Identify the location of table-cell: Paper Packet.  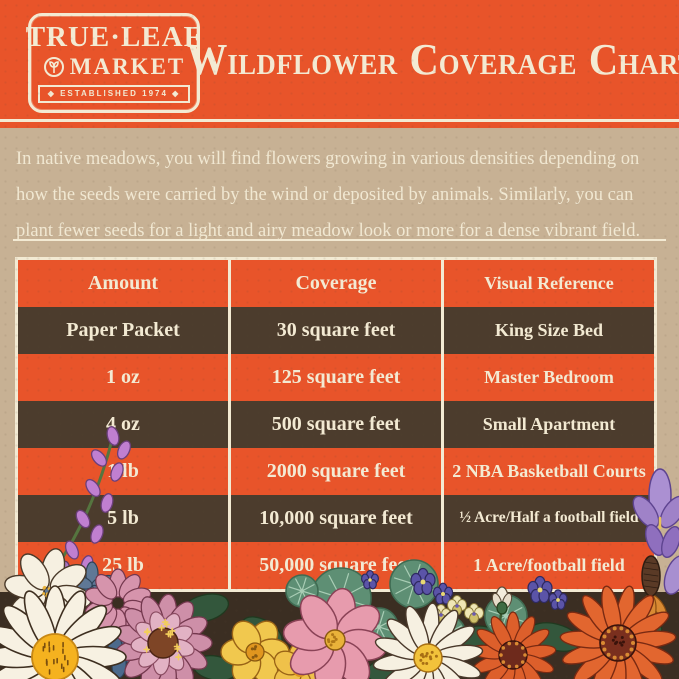
(123, 330).